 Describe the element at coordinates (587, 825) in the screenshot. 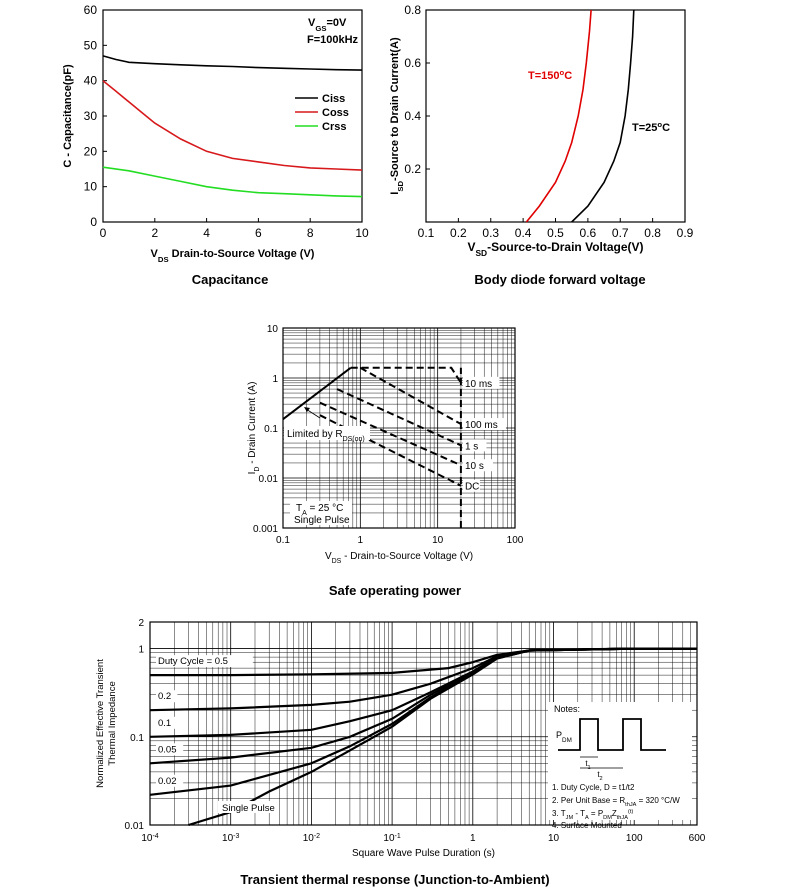

I see `notes-line-4: 4. Surface Mounted` at that location.